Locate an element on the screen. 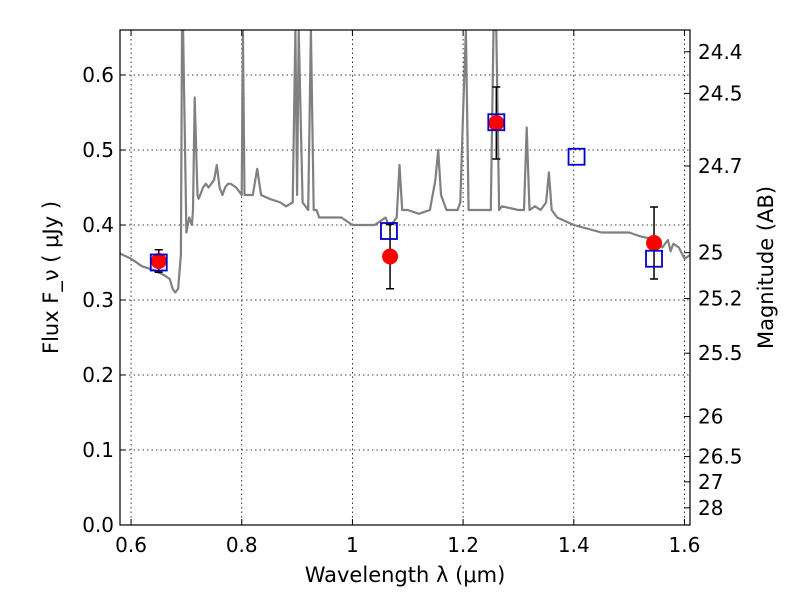 The height and width of the screenshot is (600, 800). y-tick-label: 0.4 is located at coordinates (98, 225).